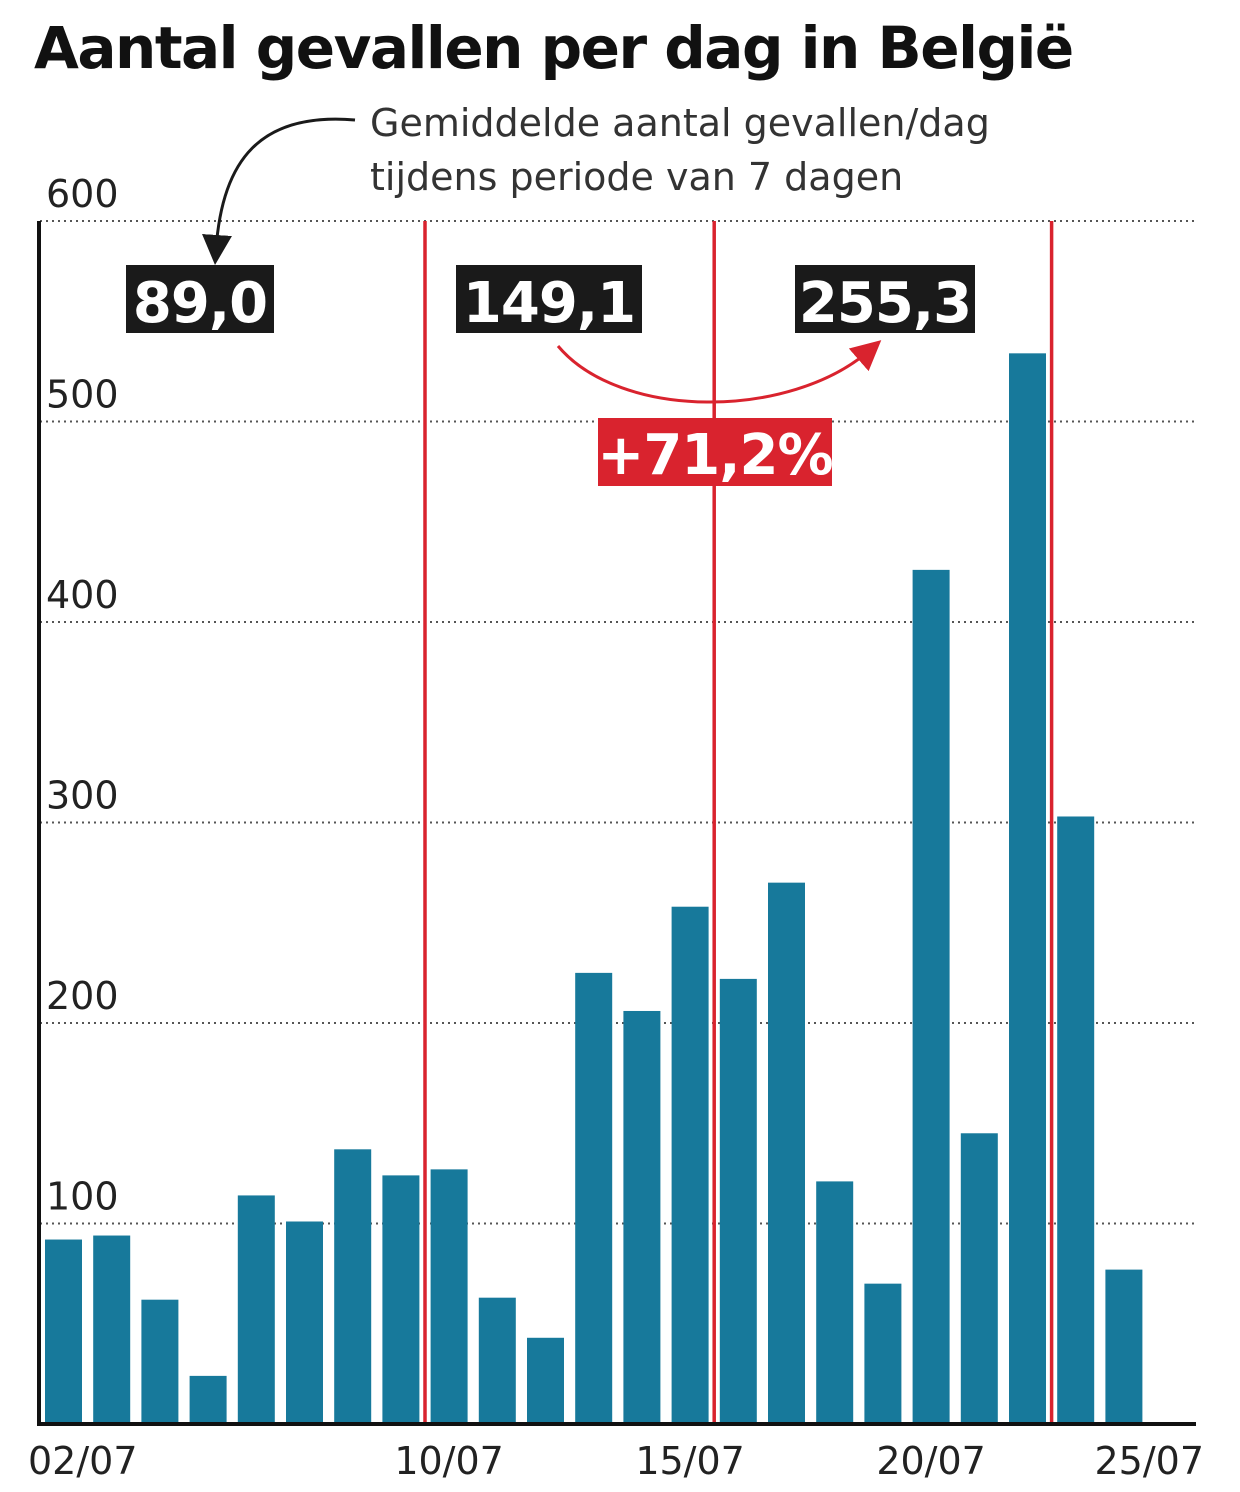 The height and width of the screenshot is (1492, 1240). Describe the element at coordinates (554, 48) in the screenshot. I see `chart-title: Aantal gevallen per dag in België` at that location.